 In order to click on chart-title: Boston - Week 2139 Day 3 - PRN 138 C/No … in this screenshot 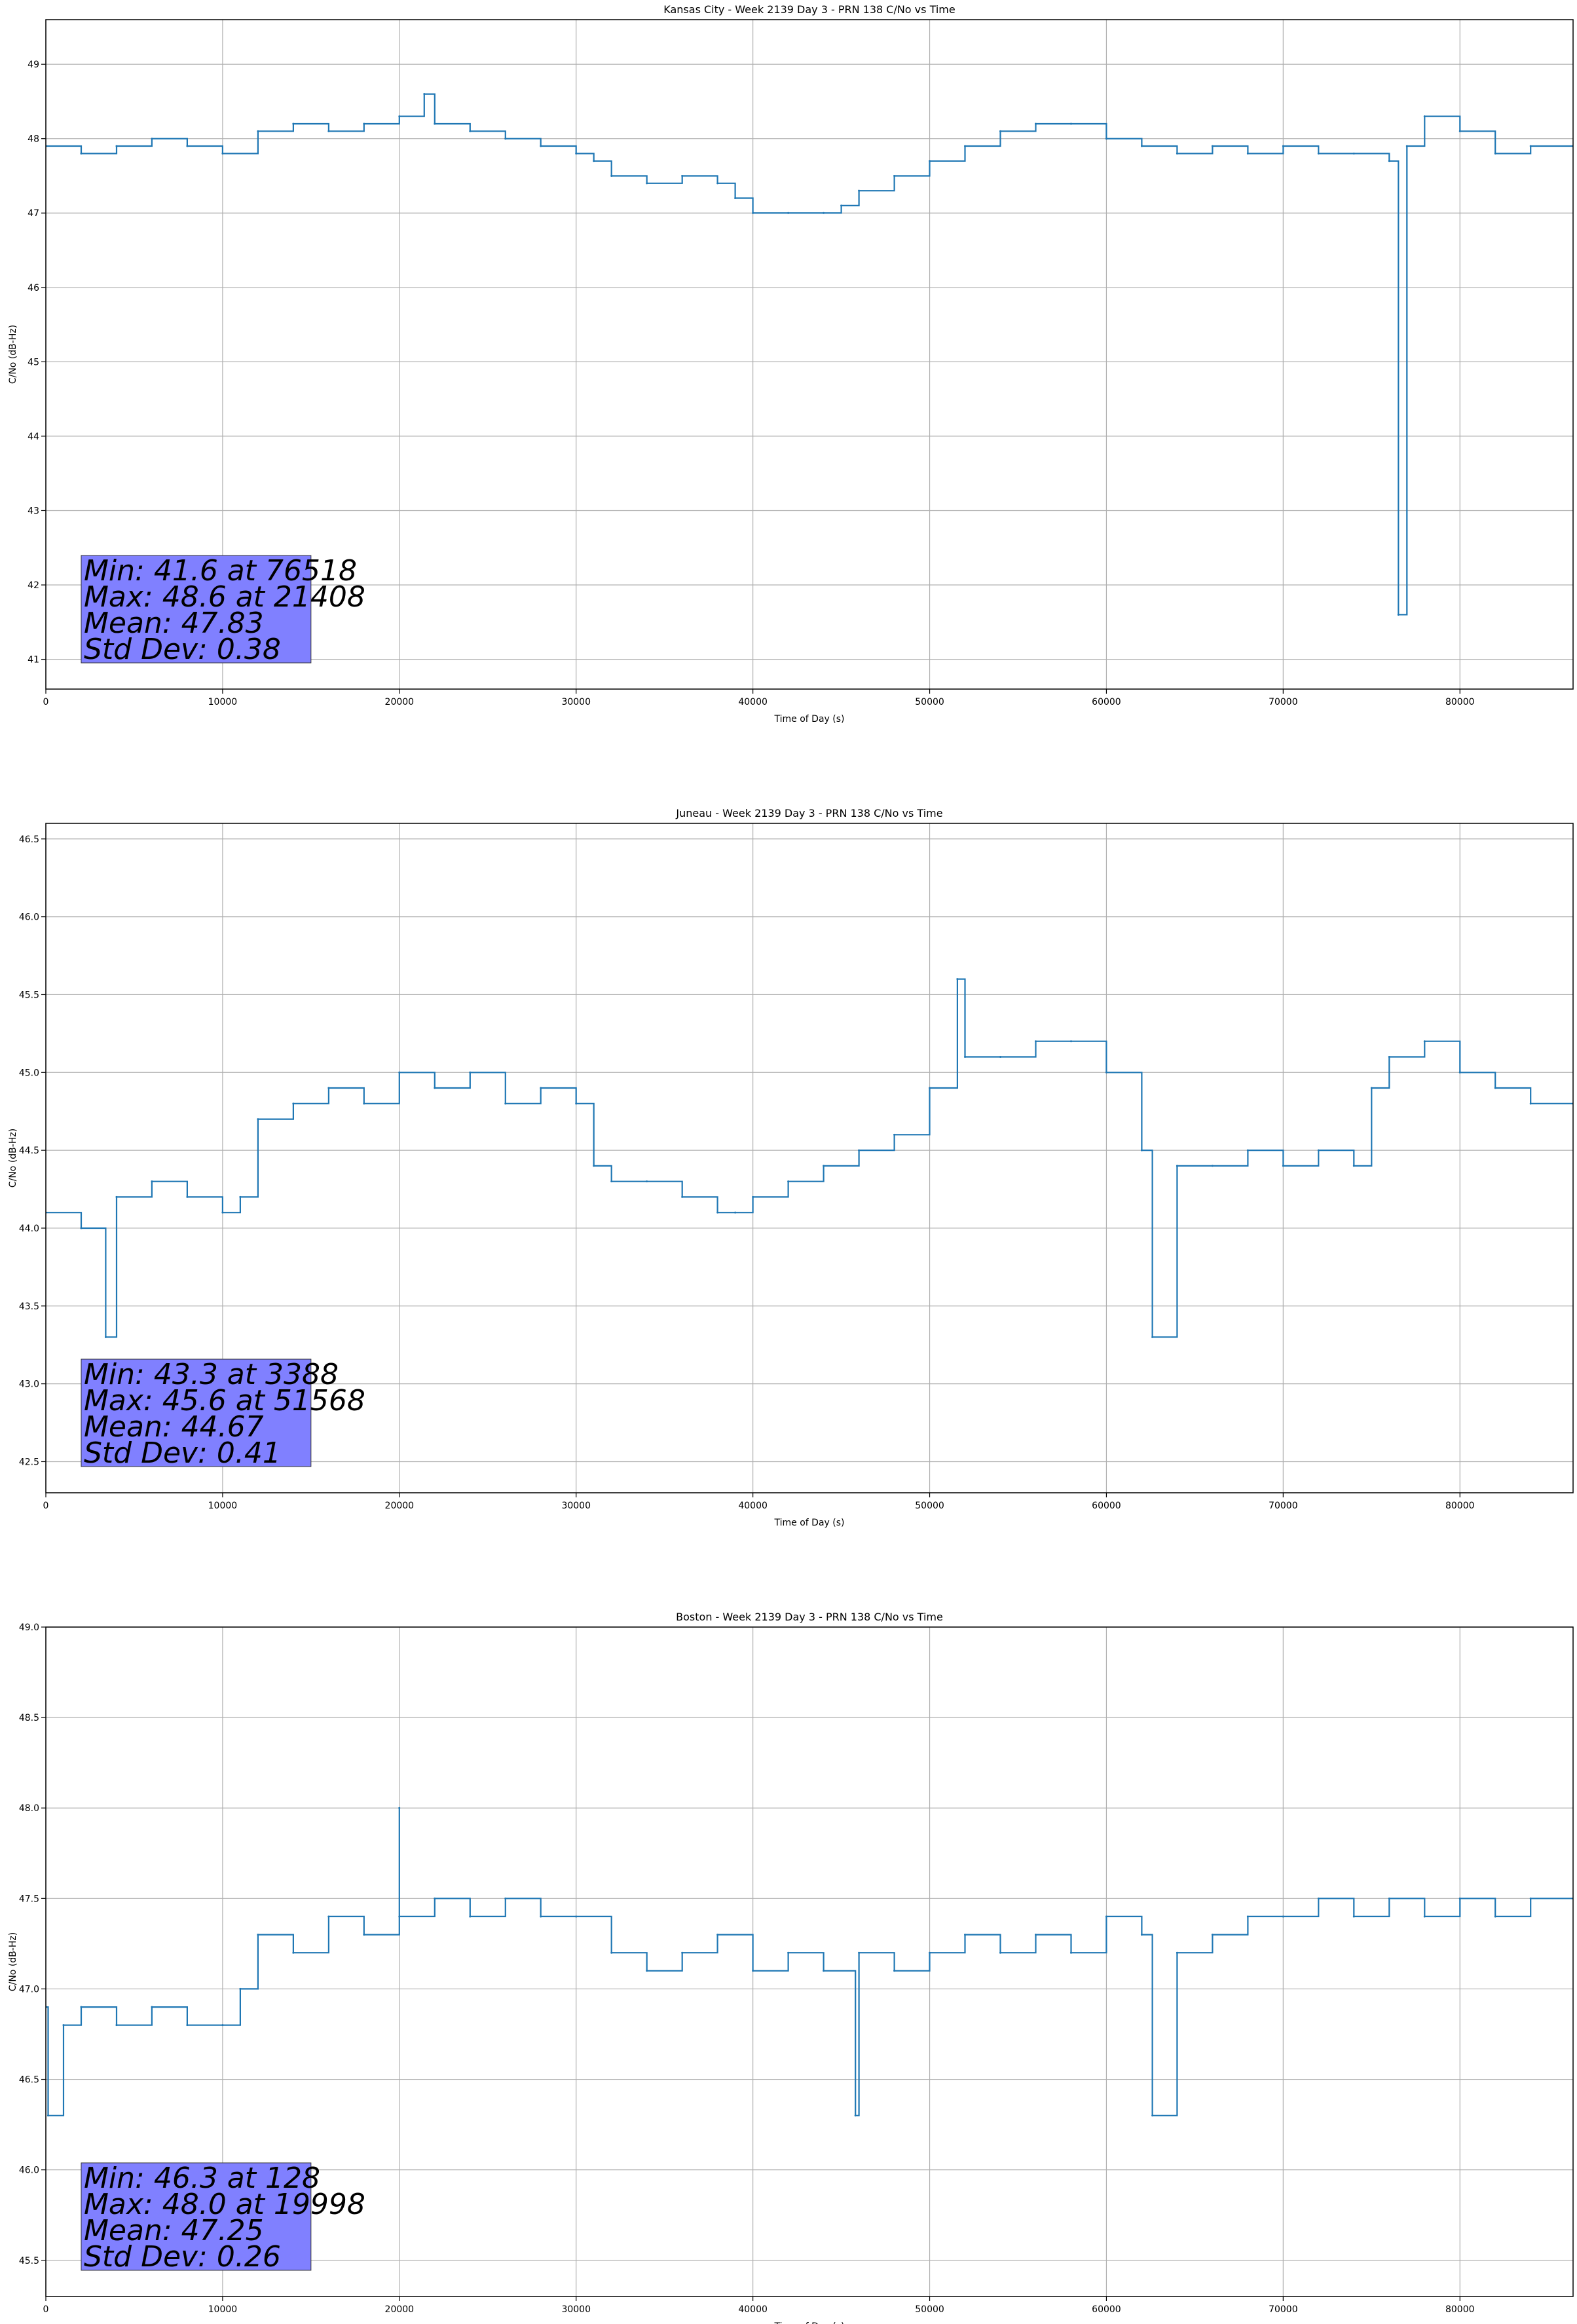, I will do `click(809, 1617)`.